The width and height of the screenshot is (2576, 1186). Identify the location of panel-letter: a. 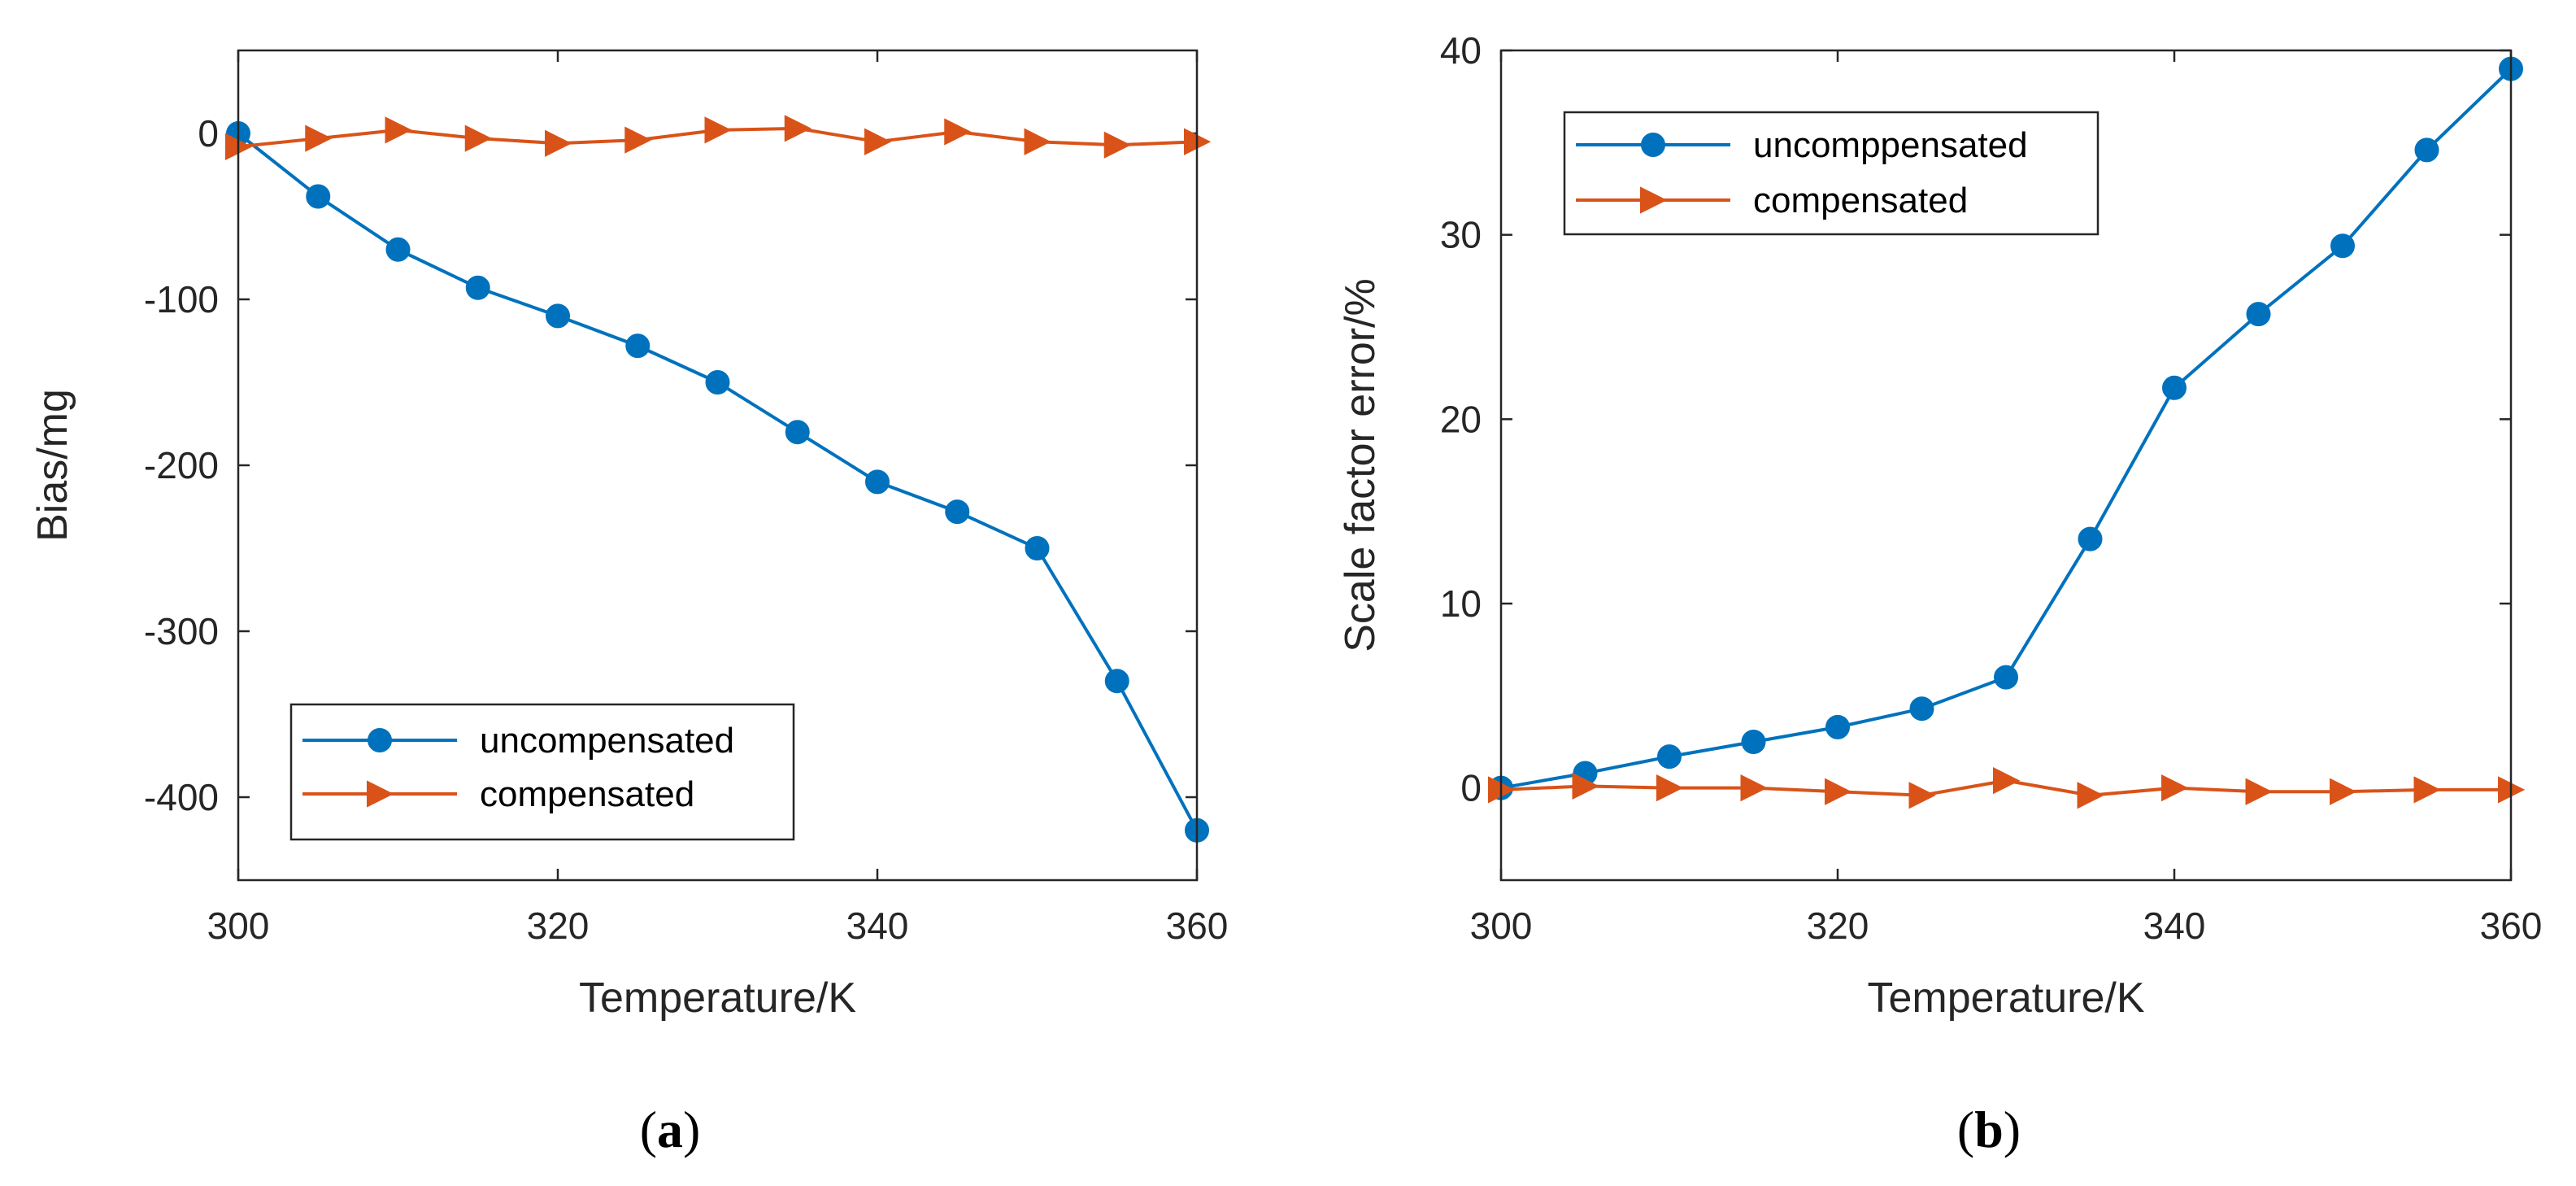
(670, 1129).